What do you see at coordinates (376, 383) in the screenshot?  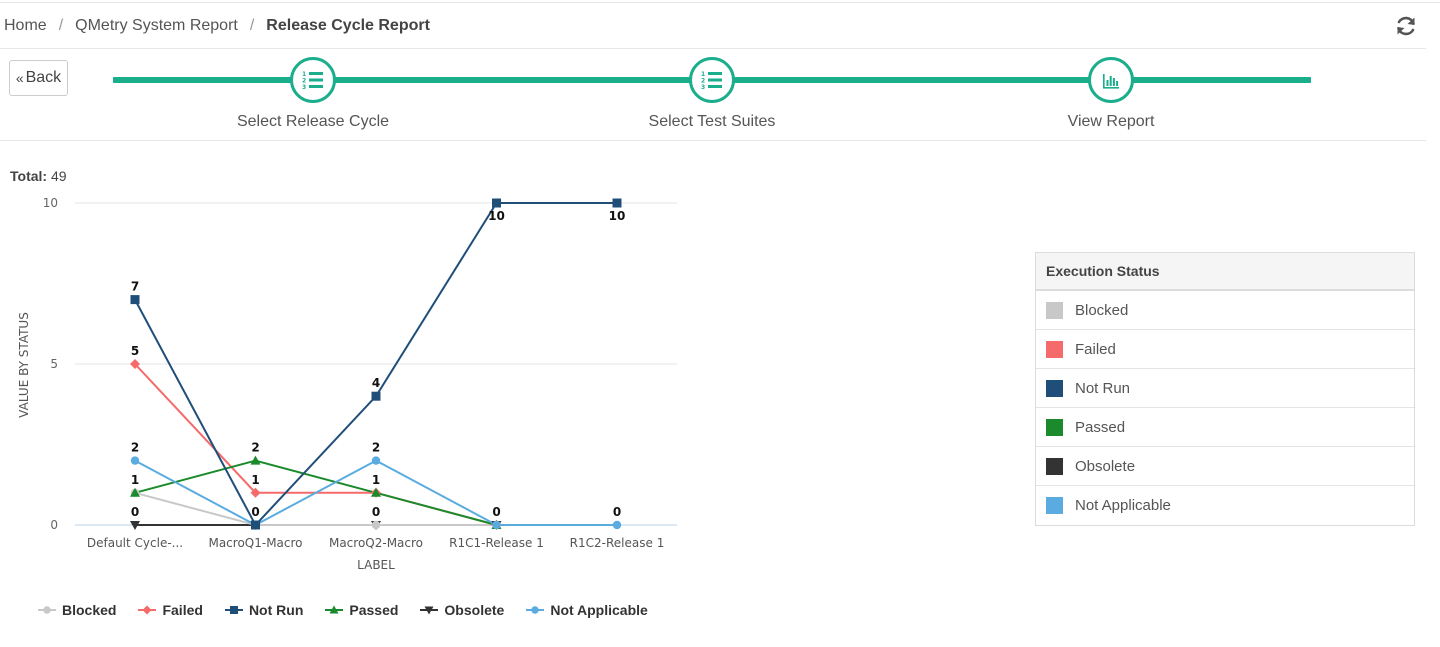 I see `data-label: 4` at bounding box center [376, 383].